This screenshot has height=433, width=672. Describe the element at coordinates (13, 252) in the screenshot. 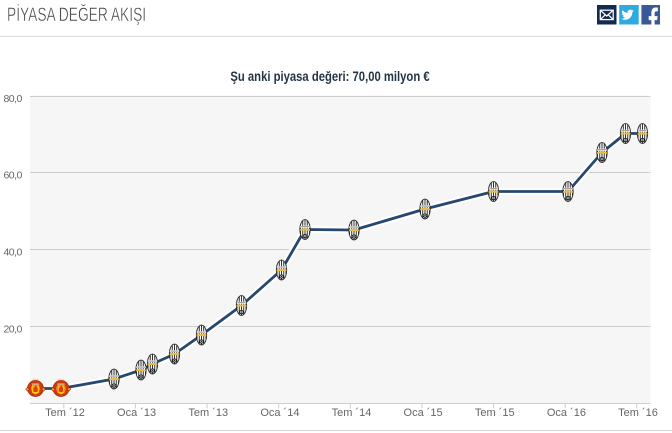

I see `svg-text: 40,0` at that location.